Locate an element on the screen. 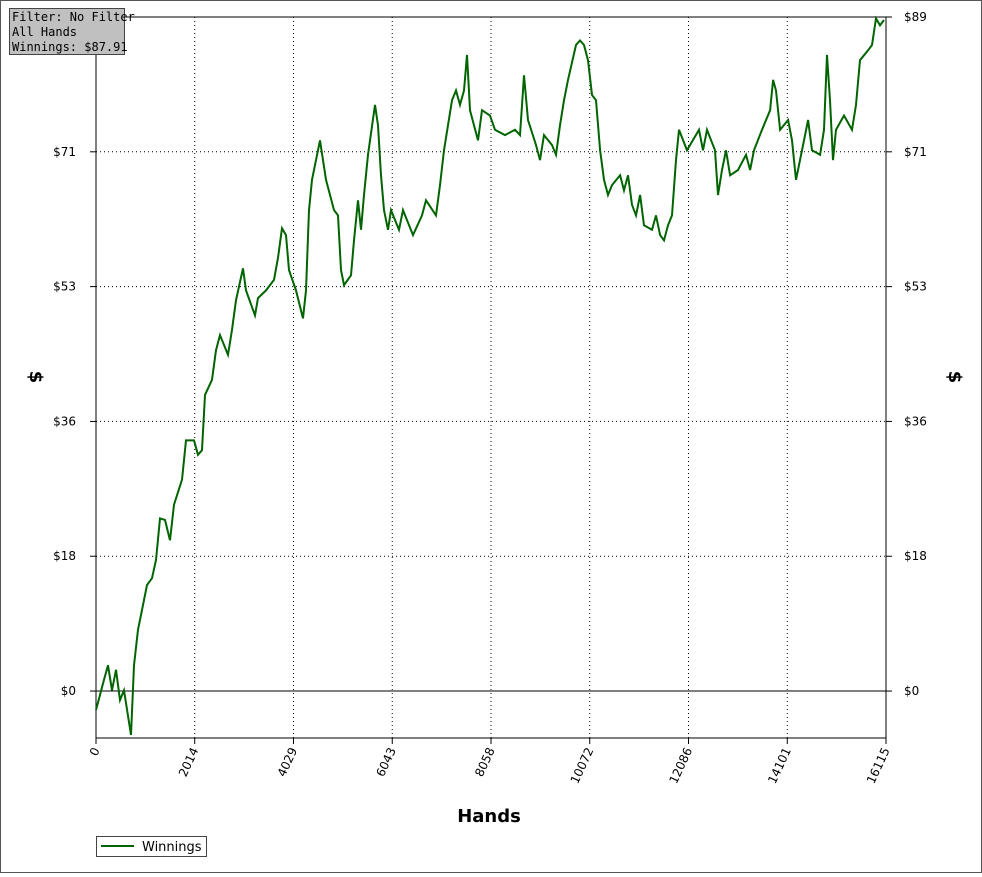  y2-tick-label: $0 is located at coordinates (911, 691).